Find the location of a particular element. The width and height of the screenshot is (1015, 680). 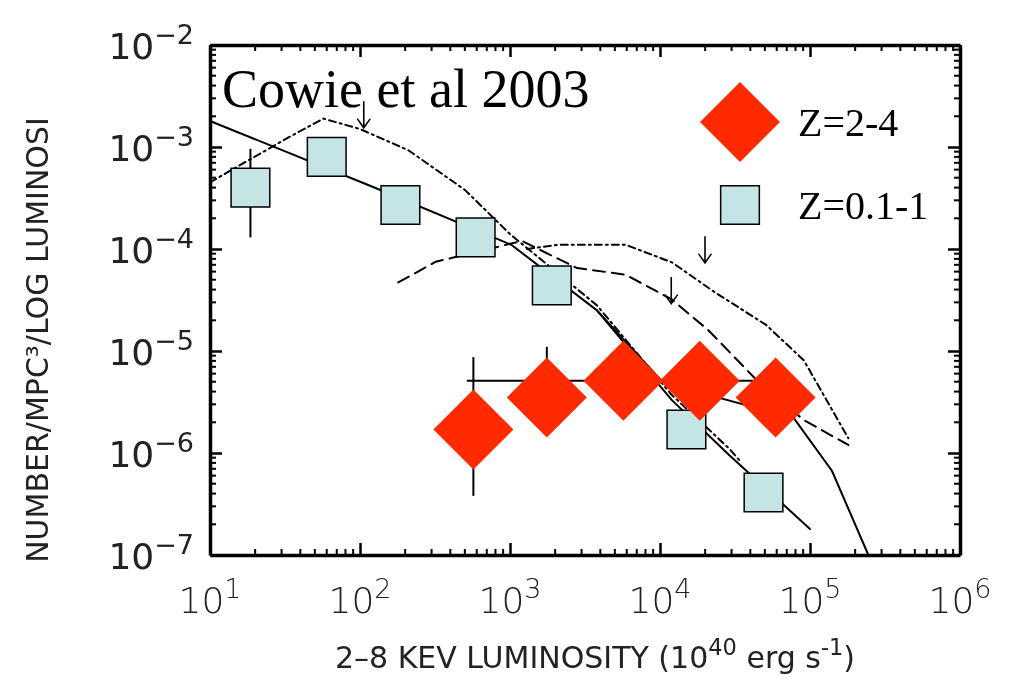

x-tick-label: 10$^{3}$ is located at coordinates (510, 596).